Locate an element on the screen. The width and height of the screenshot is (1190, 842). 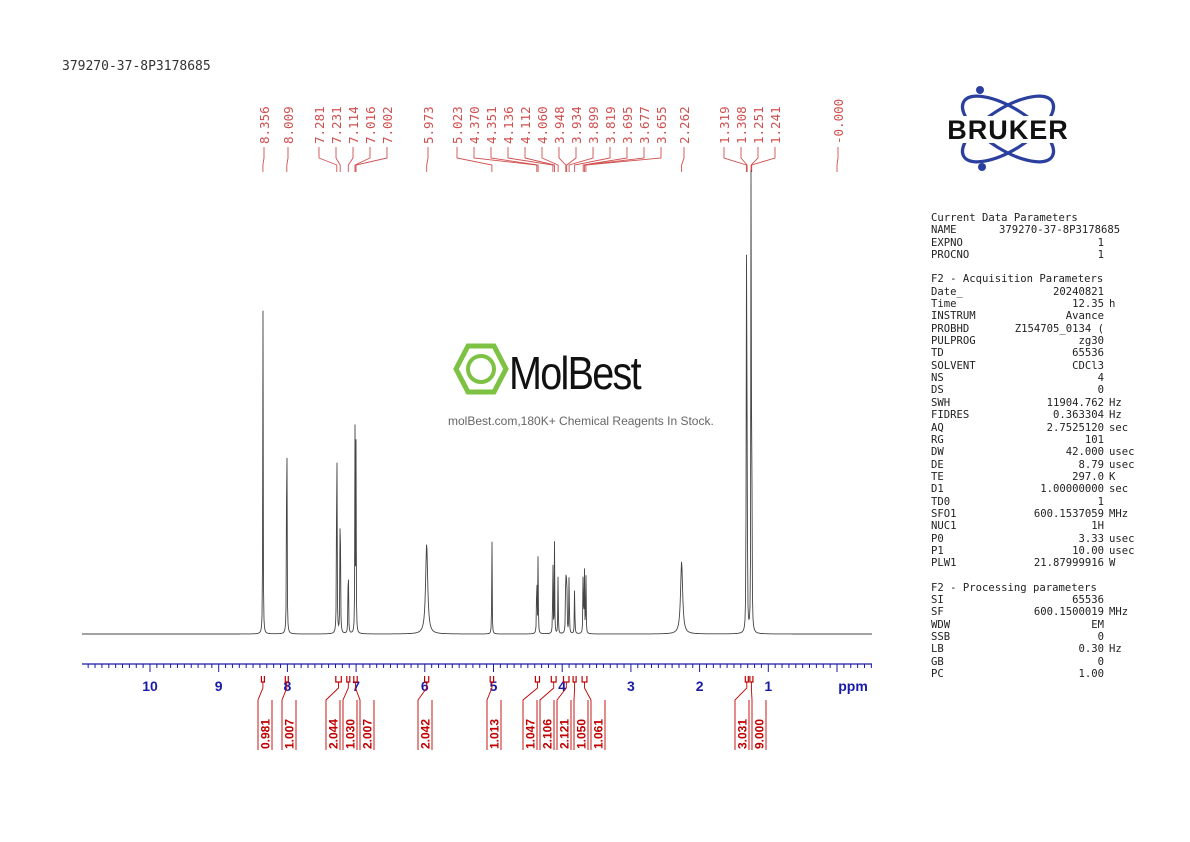
peak-label: 4.112 is located at coordinates (525, 125).